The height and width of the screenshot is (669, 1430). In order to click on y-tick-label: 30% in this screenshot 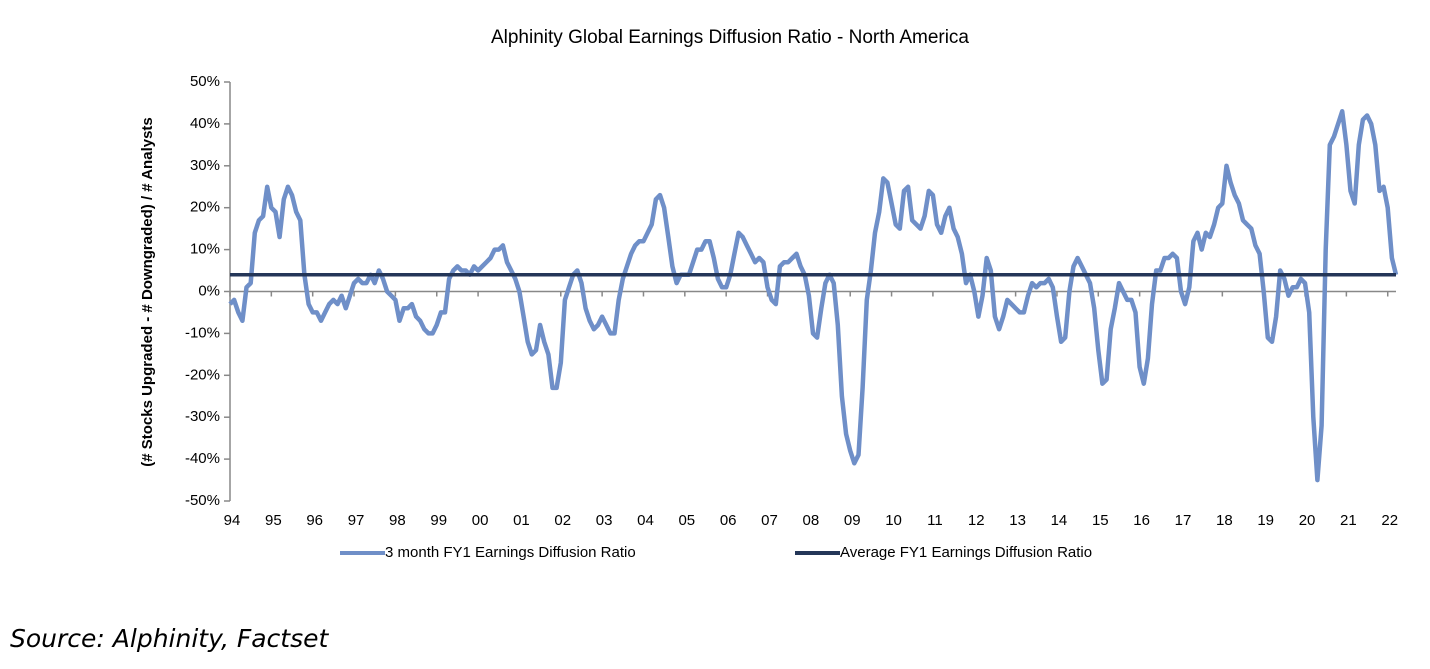, I will do `click(205, 165)`.